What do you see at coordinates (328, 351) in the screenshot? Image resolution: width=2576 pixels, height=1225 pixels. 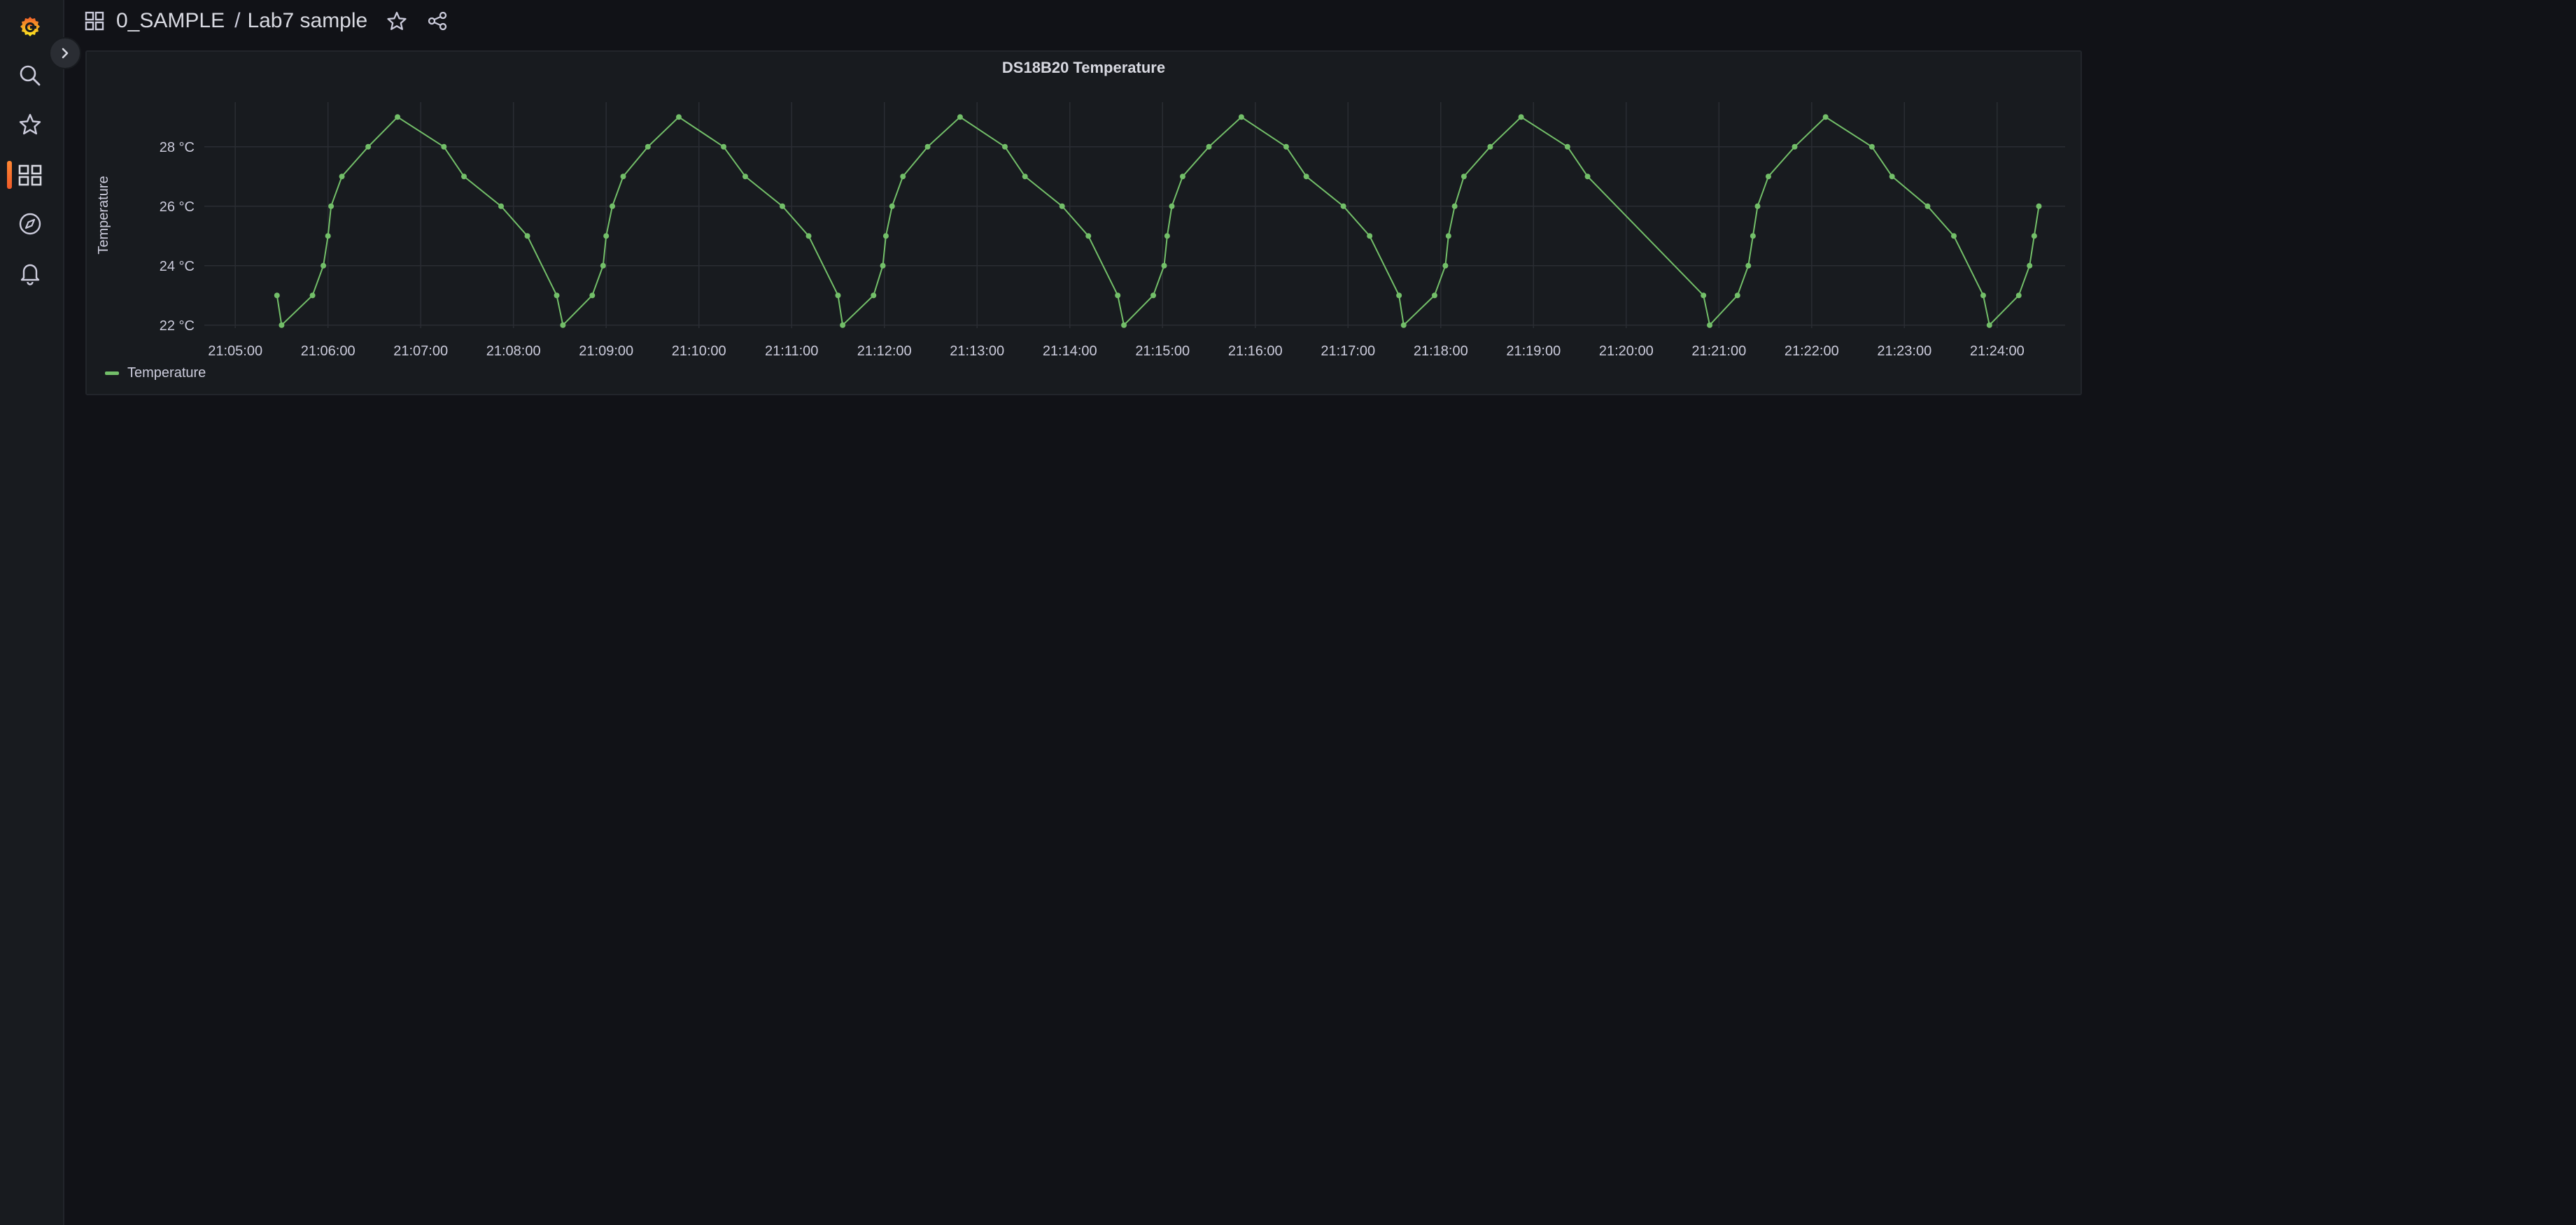 I see `x-tick-label: 21:06:00` at bounding box center [328, 351].